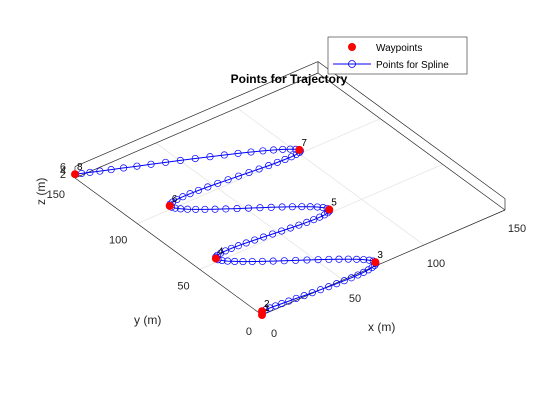  What do you see at coordinates (334, 203) in the screenshot?
I see `waypoint-label: 5` at bounding box center [334, 203].